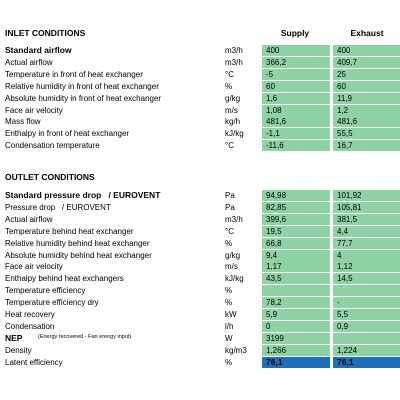 The width and height of the screenshot is (400, 400). What do you see at coordinates (50, 177) in the screenshot?
I see `section-title: OUTLET CONDITIONS` at bounding box center [50, 177].